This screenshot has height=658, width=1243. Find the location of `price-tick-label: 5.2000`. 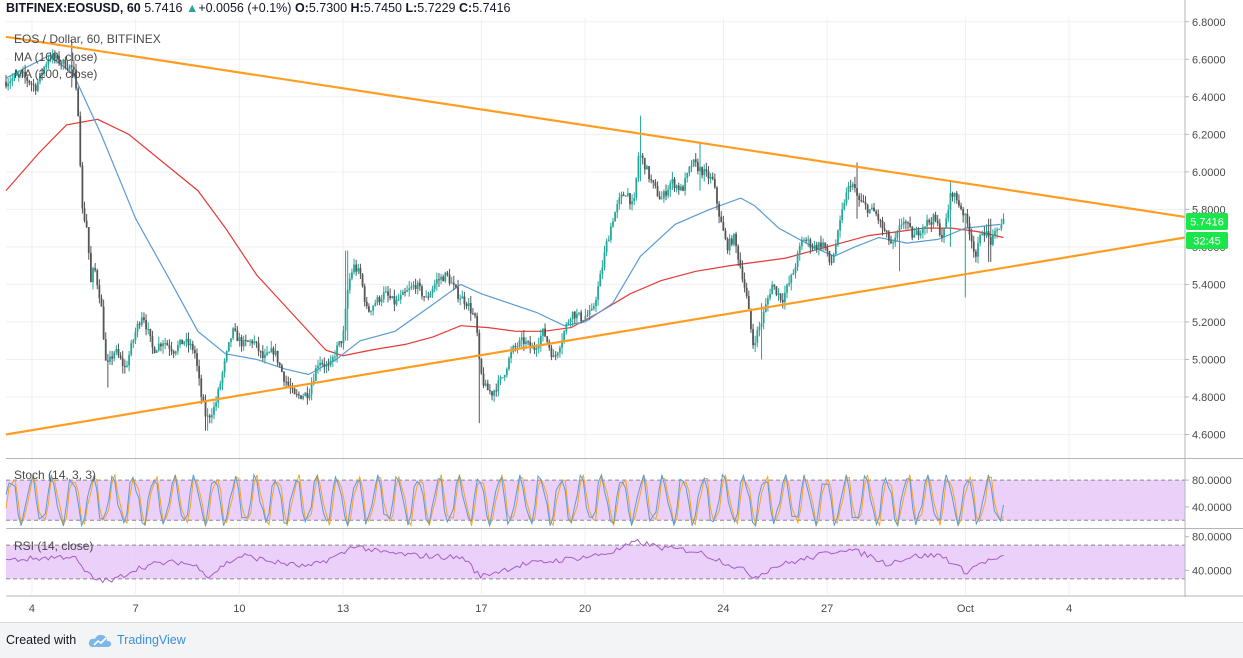

price-tick-label: 5.2000 is located at coordinates (1209, 323).